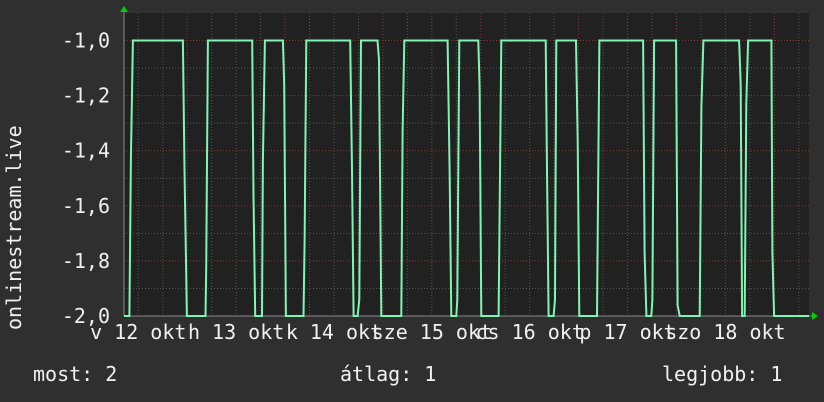 The image size is (824, 402). I want to click on y-tick-label: -1,0, so click(86, 41).